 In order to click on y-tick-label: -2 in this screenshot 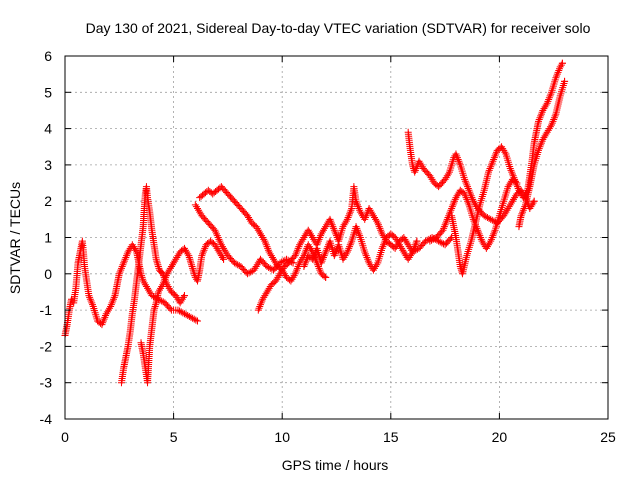, I will do `click(46, 346)`.